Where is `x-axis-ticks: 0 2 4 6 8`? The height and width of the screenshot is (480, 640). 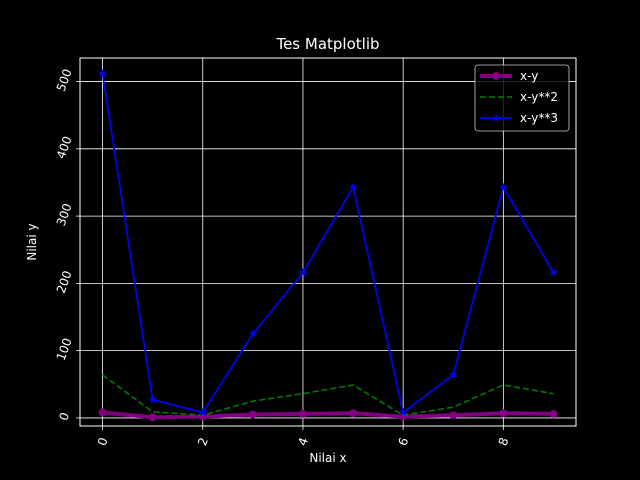
x-axis-ticks: 0 2 4 6 8 is located at coordinates (303, 437).